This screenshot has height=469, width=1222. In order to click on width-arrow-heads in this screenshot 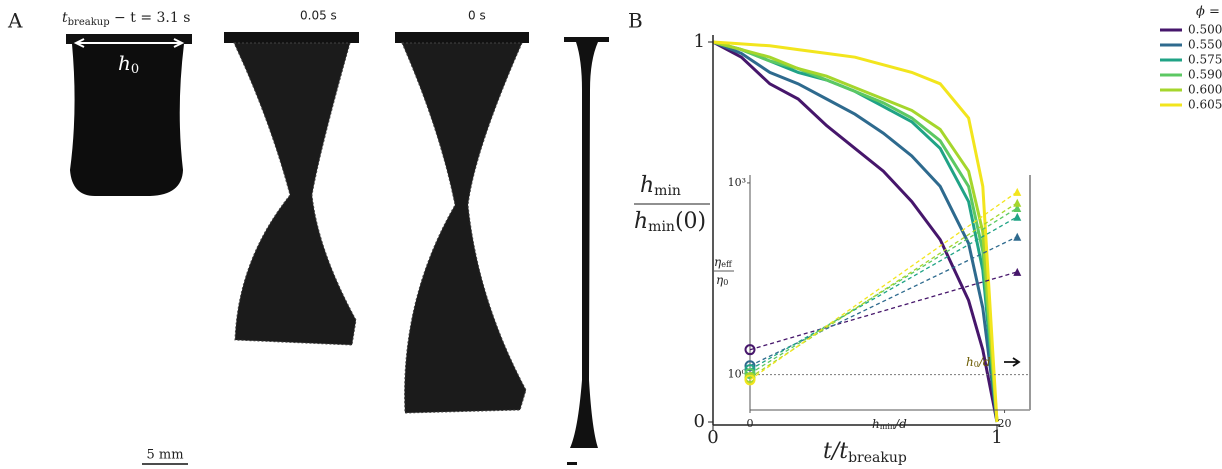, I will do `click(129, 43)`.